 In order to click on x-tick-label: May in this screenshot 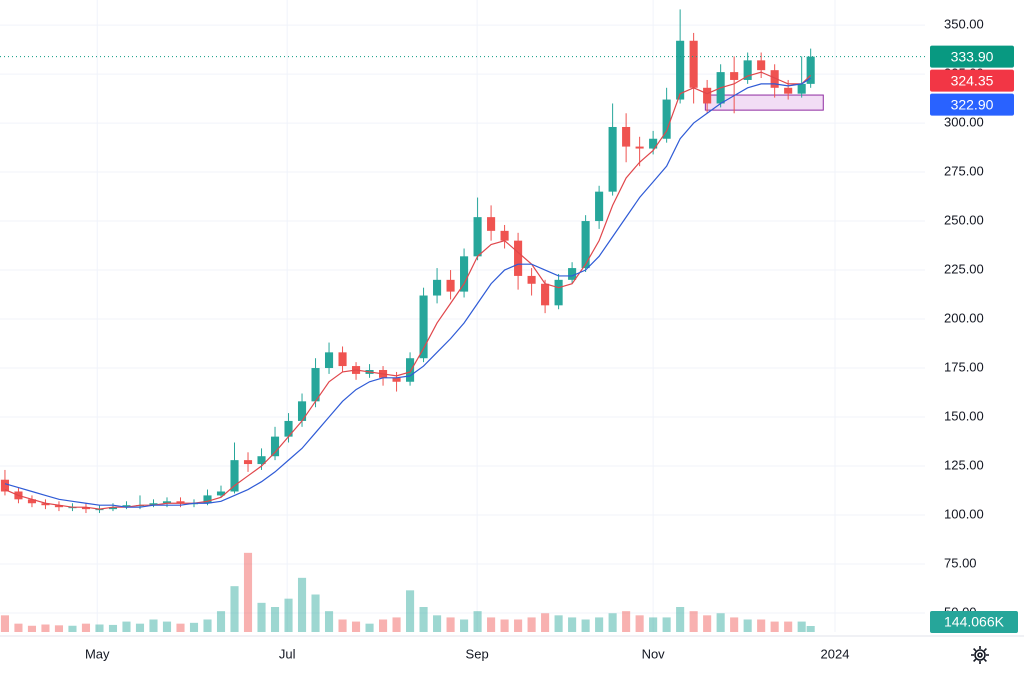, I will do `click(97, 653)`.